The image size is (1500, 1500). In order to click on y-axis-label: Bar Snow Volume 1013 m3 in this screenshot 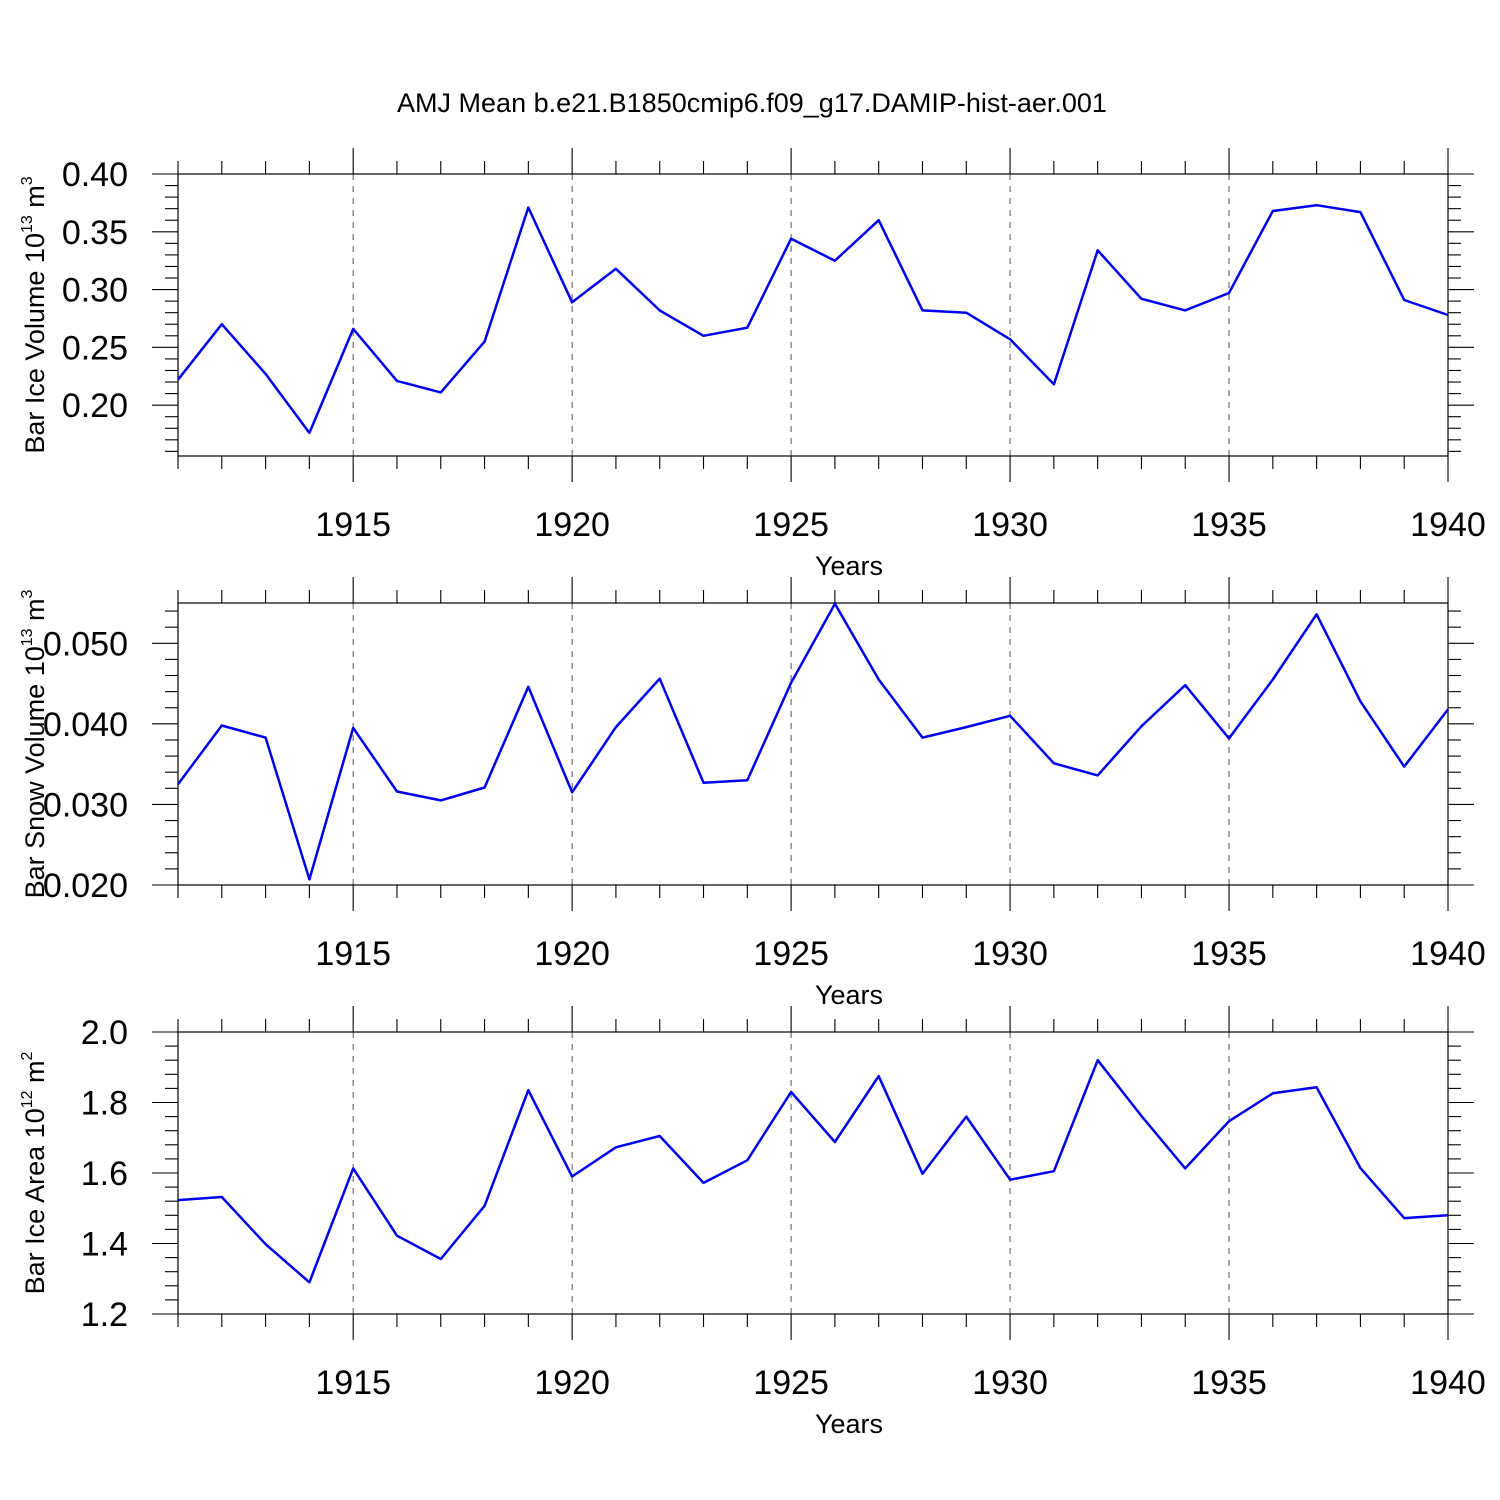, I will do `click(34, 743)`.